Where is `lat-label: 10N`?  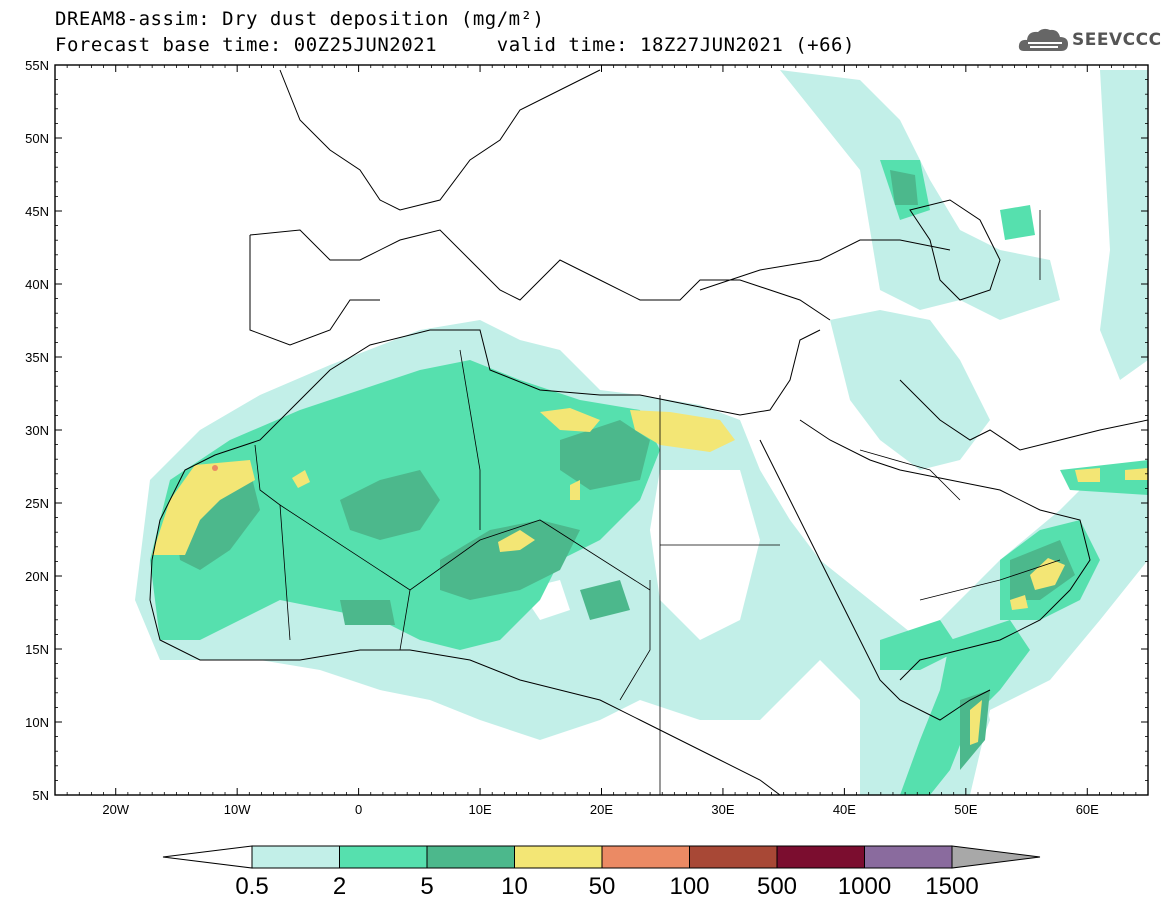 lat-label: 10N is located at coordinates (37, 722).